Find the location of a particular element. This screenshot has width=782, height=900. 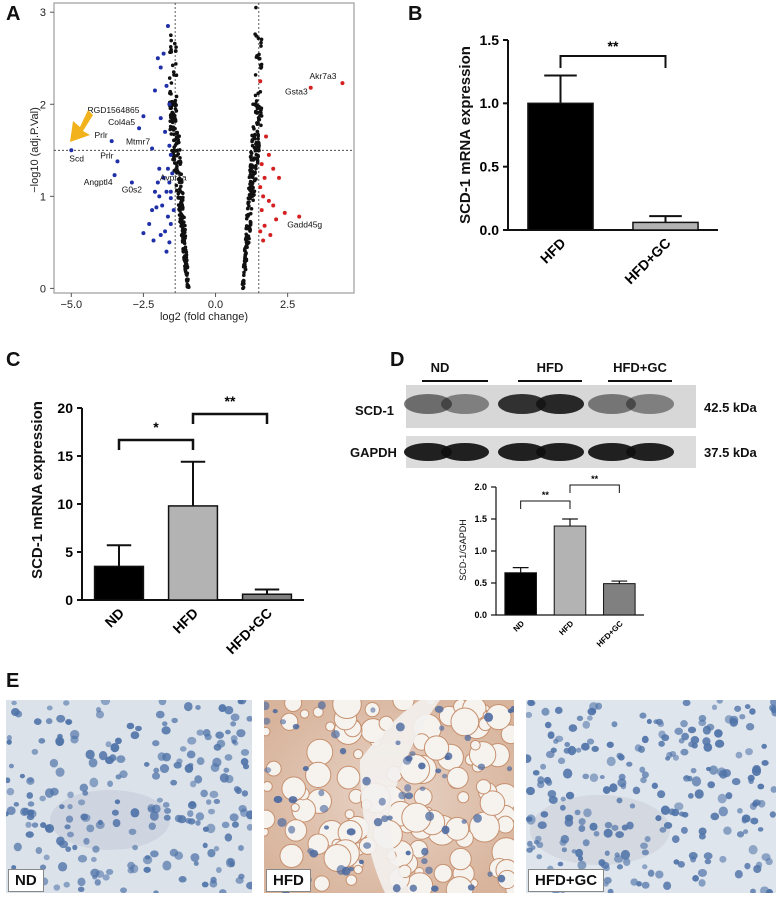

y-tick-label: 1 is located at coordinates (43, 197).